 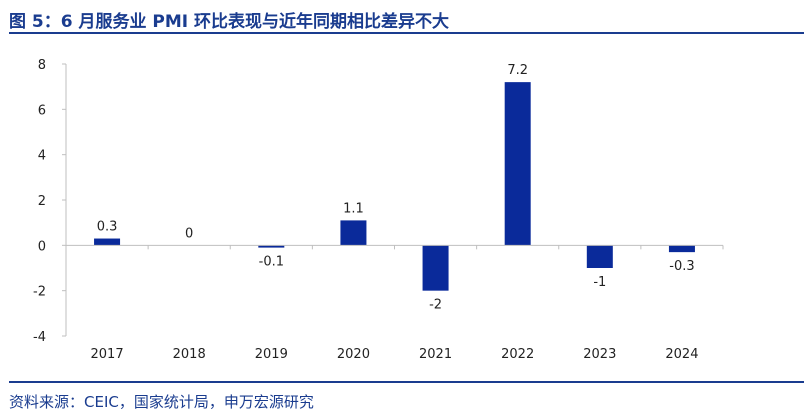 I want to click on x-tick-label-2022: 2022, so click(x=517, y=354).